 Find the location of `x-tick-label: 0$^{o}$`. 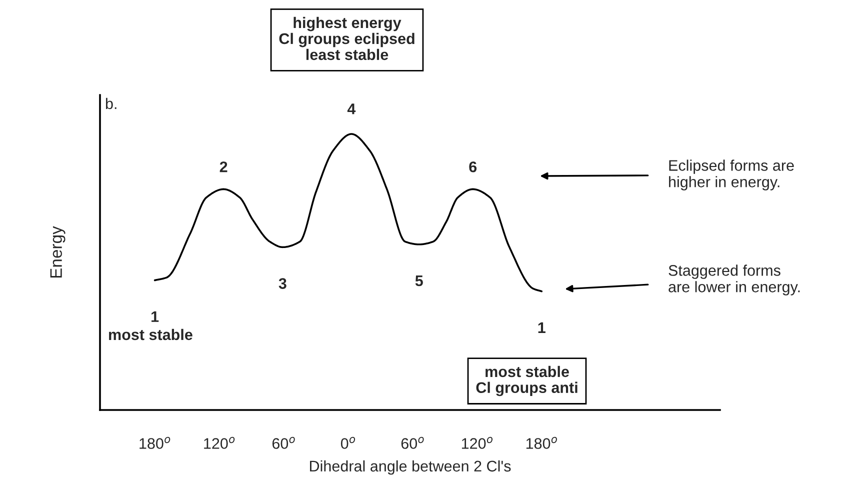

x-tick-label: 0$^{o}$ is located at coordinates (348, 442).